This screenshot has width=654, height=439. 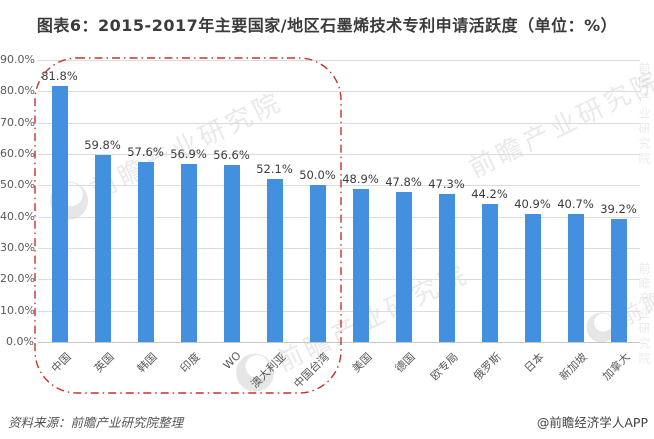 What do you see at coordinates (534, 363) in the screenshot?
I see `x-axis-label: 日本` at bounding box center [534, 363].